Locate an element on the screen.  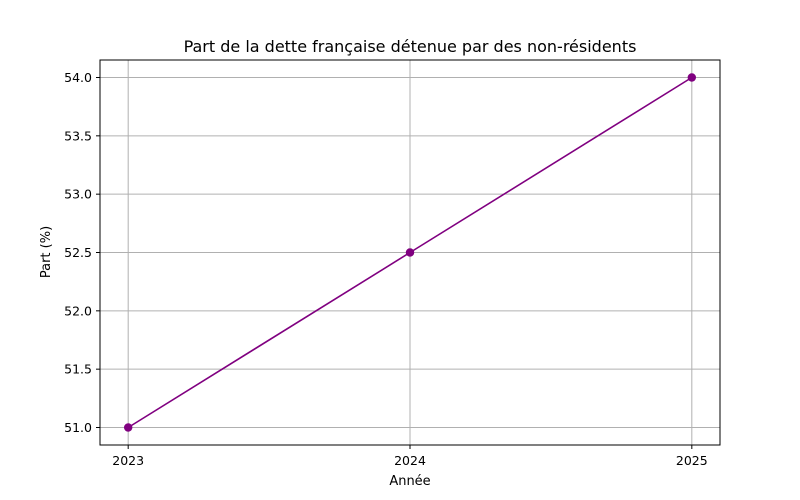
y-tick-label: 51.0 is located at coordinates (78, 427).